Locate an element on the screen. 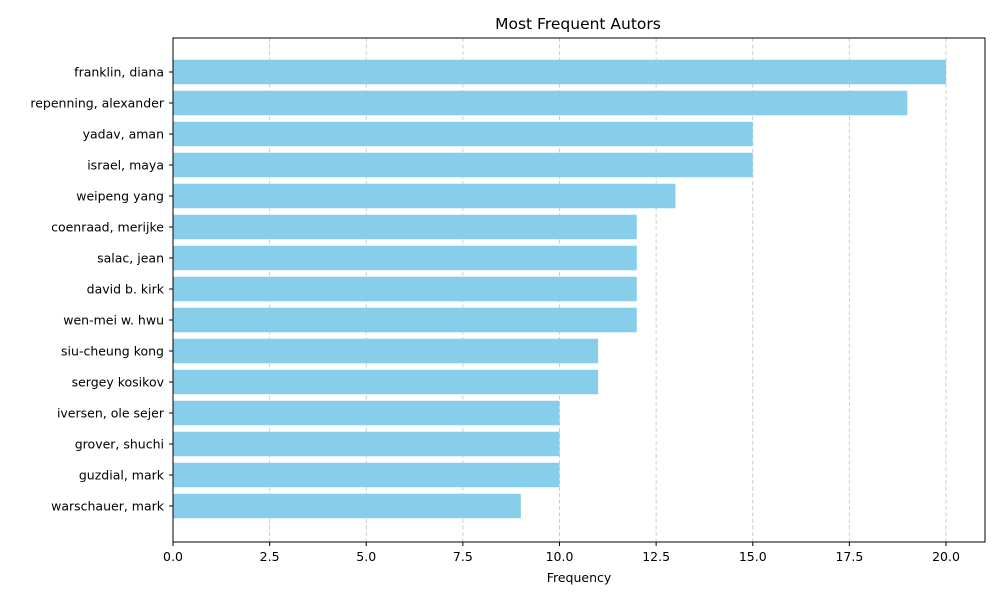 This screenshot has height=600, width=1000. y-tick-label: david b. kirk is located at coordinates (126, 289).